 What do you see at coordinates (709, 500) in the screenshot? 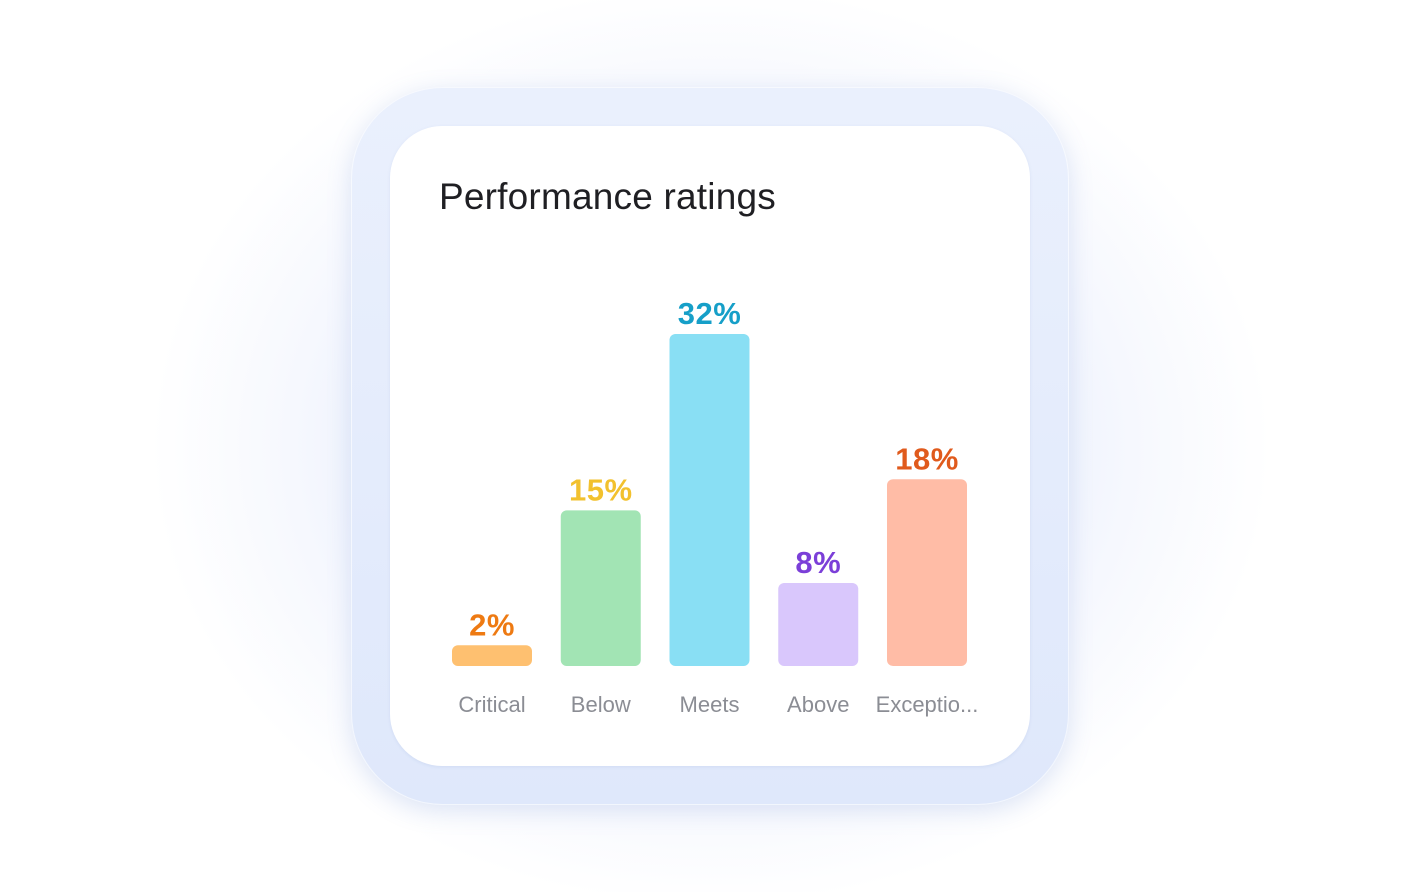
I see `bar-meets` at bounding box center [709, 500].